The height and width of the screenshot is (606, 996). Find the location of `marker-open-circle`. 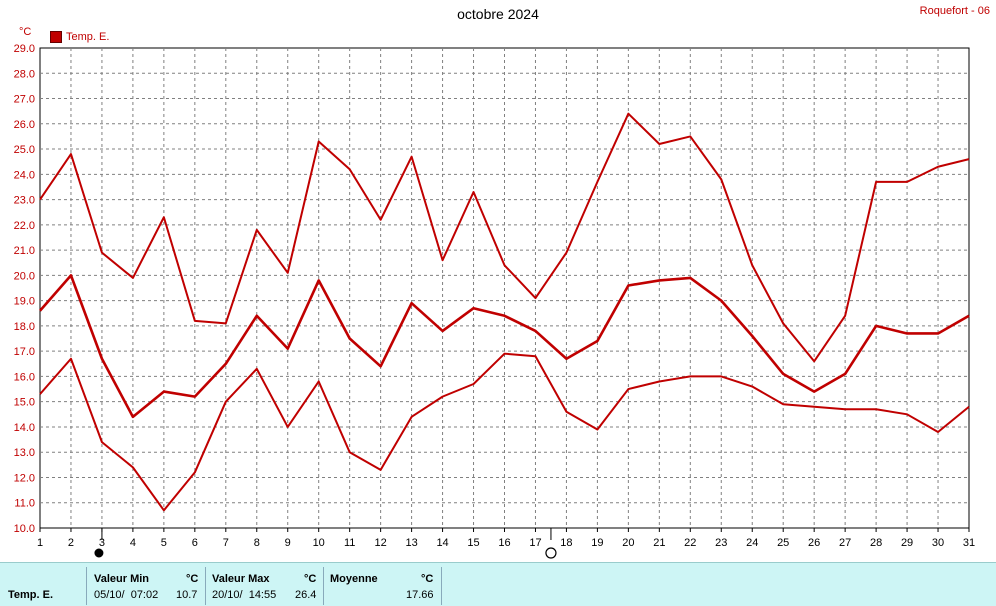

marker-open-circle is located at coordinates (551, 553).